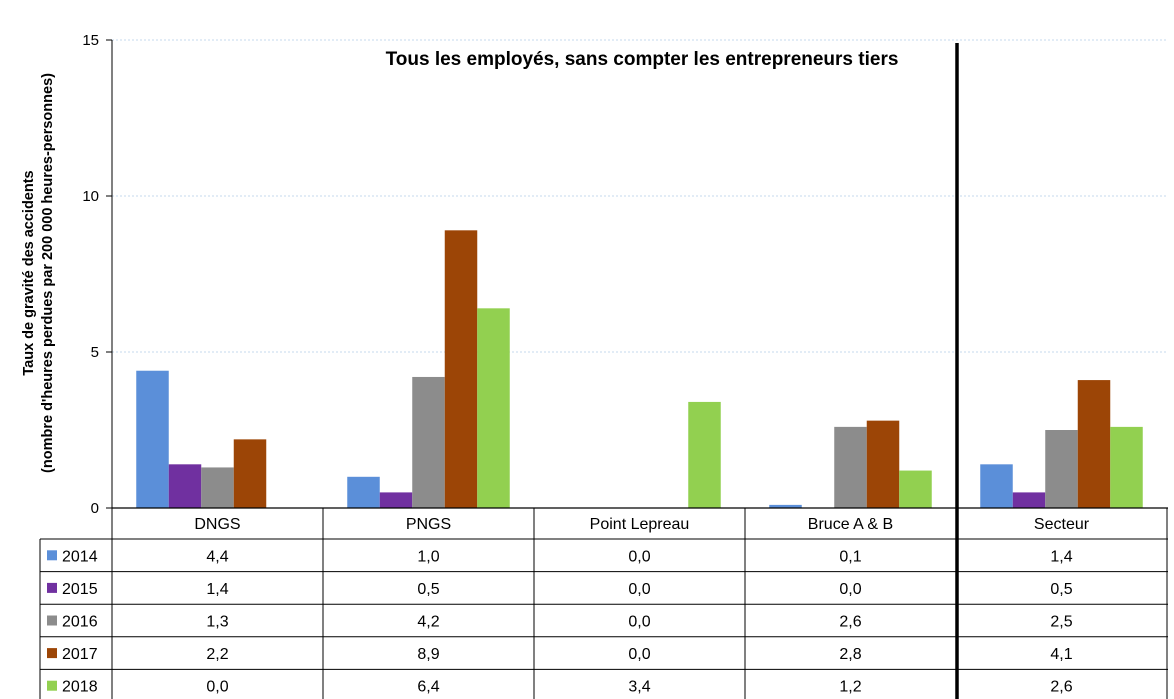  I want to click on data-label: 3,4, so click(639, 687).